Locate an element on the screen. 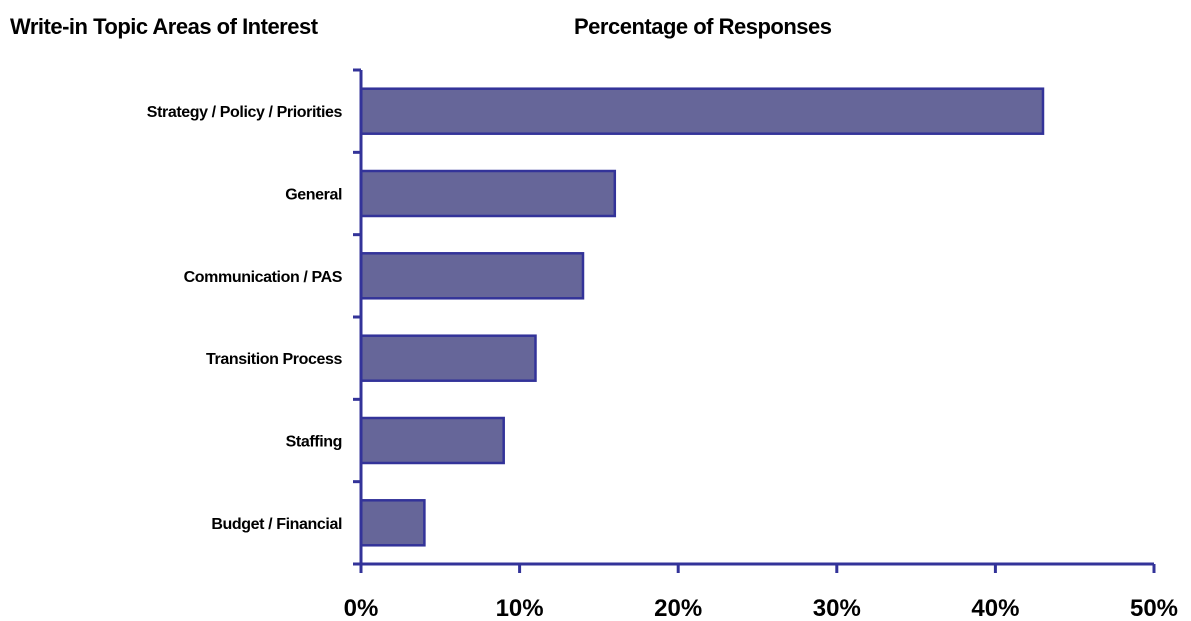 The width and height of the screenshot is (1191, 621). chart-title: Percentage of Responses is located at coordinates (703, 26).